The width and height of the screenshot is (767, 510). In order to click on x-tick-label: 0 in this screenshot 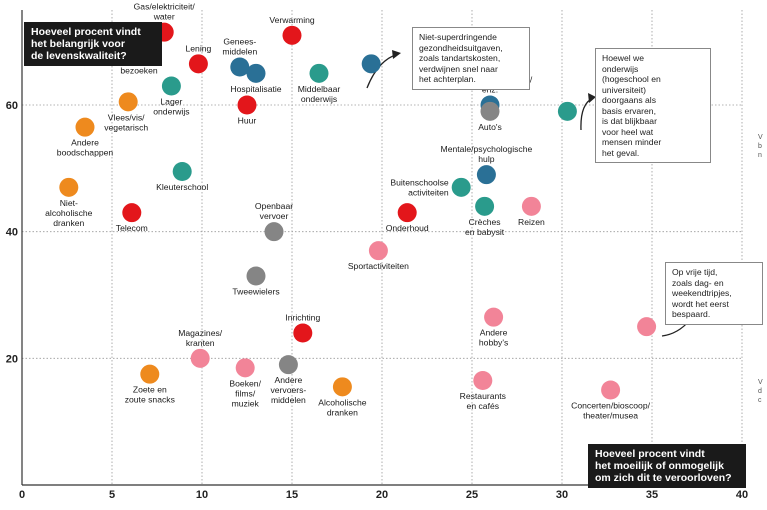, I will do `click(22, 495)`.